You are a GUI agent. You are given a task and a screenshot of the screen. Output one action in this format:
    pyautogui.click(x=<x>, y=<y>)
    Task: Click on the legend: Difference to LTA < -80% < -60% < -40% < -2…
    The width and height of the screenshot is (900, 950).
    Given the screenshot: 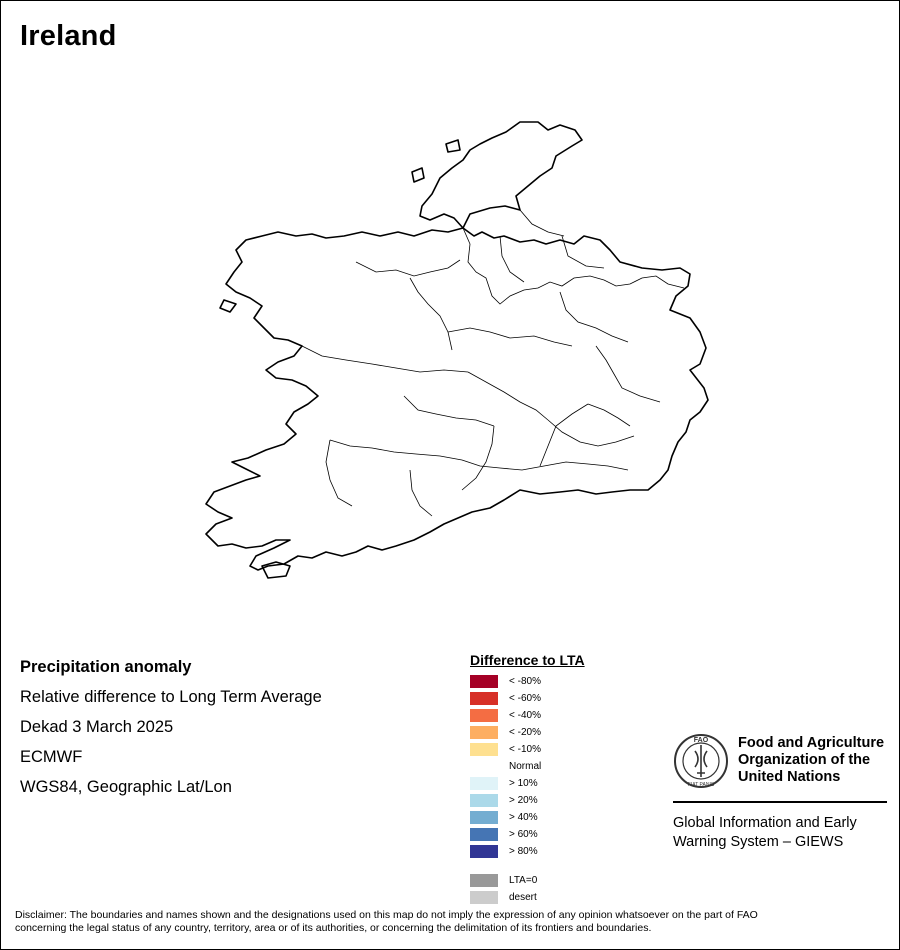 What is the action you would take?
    pyautogui.click(x=565, y=779)
    